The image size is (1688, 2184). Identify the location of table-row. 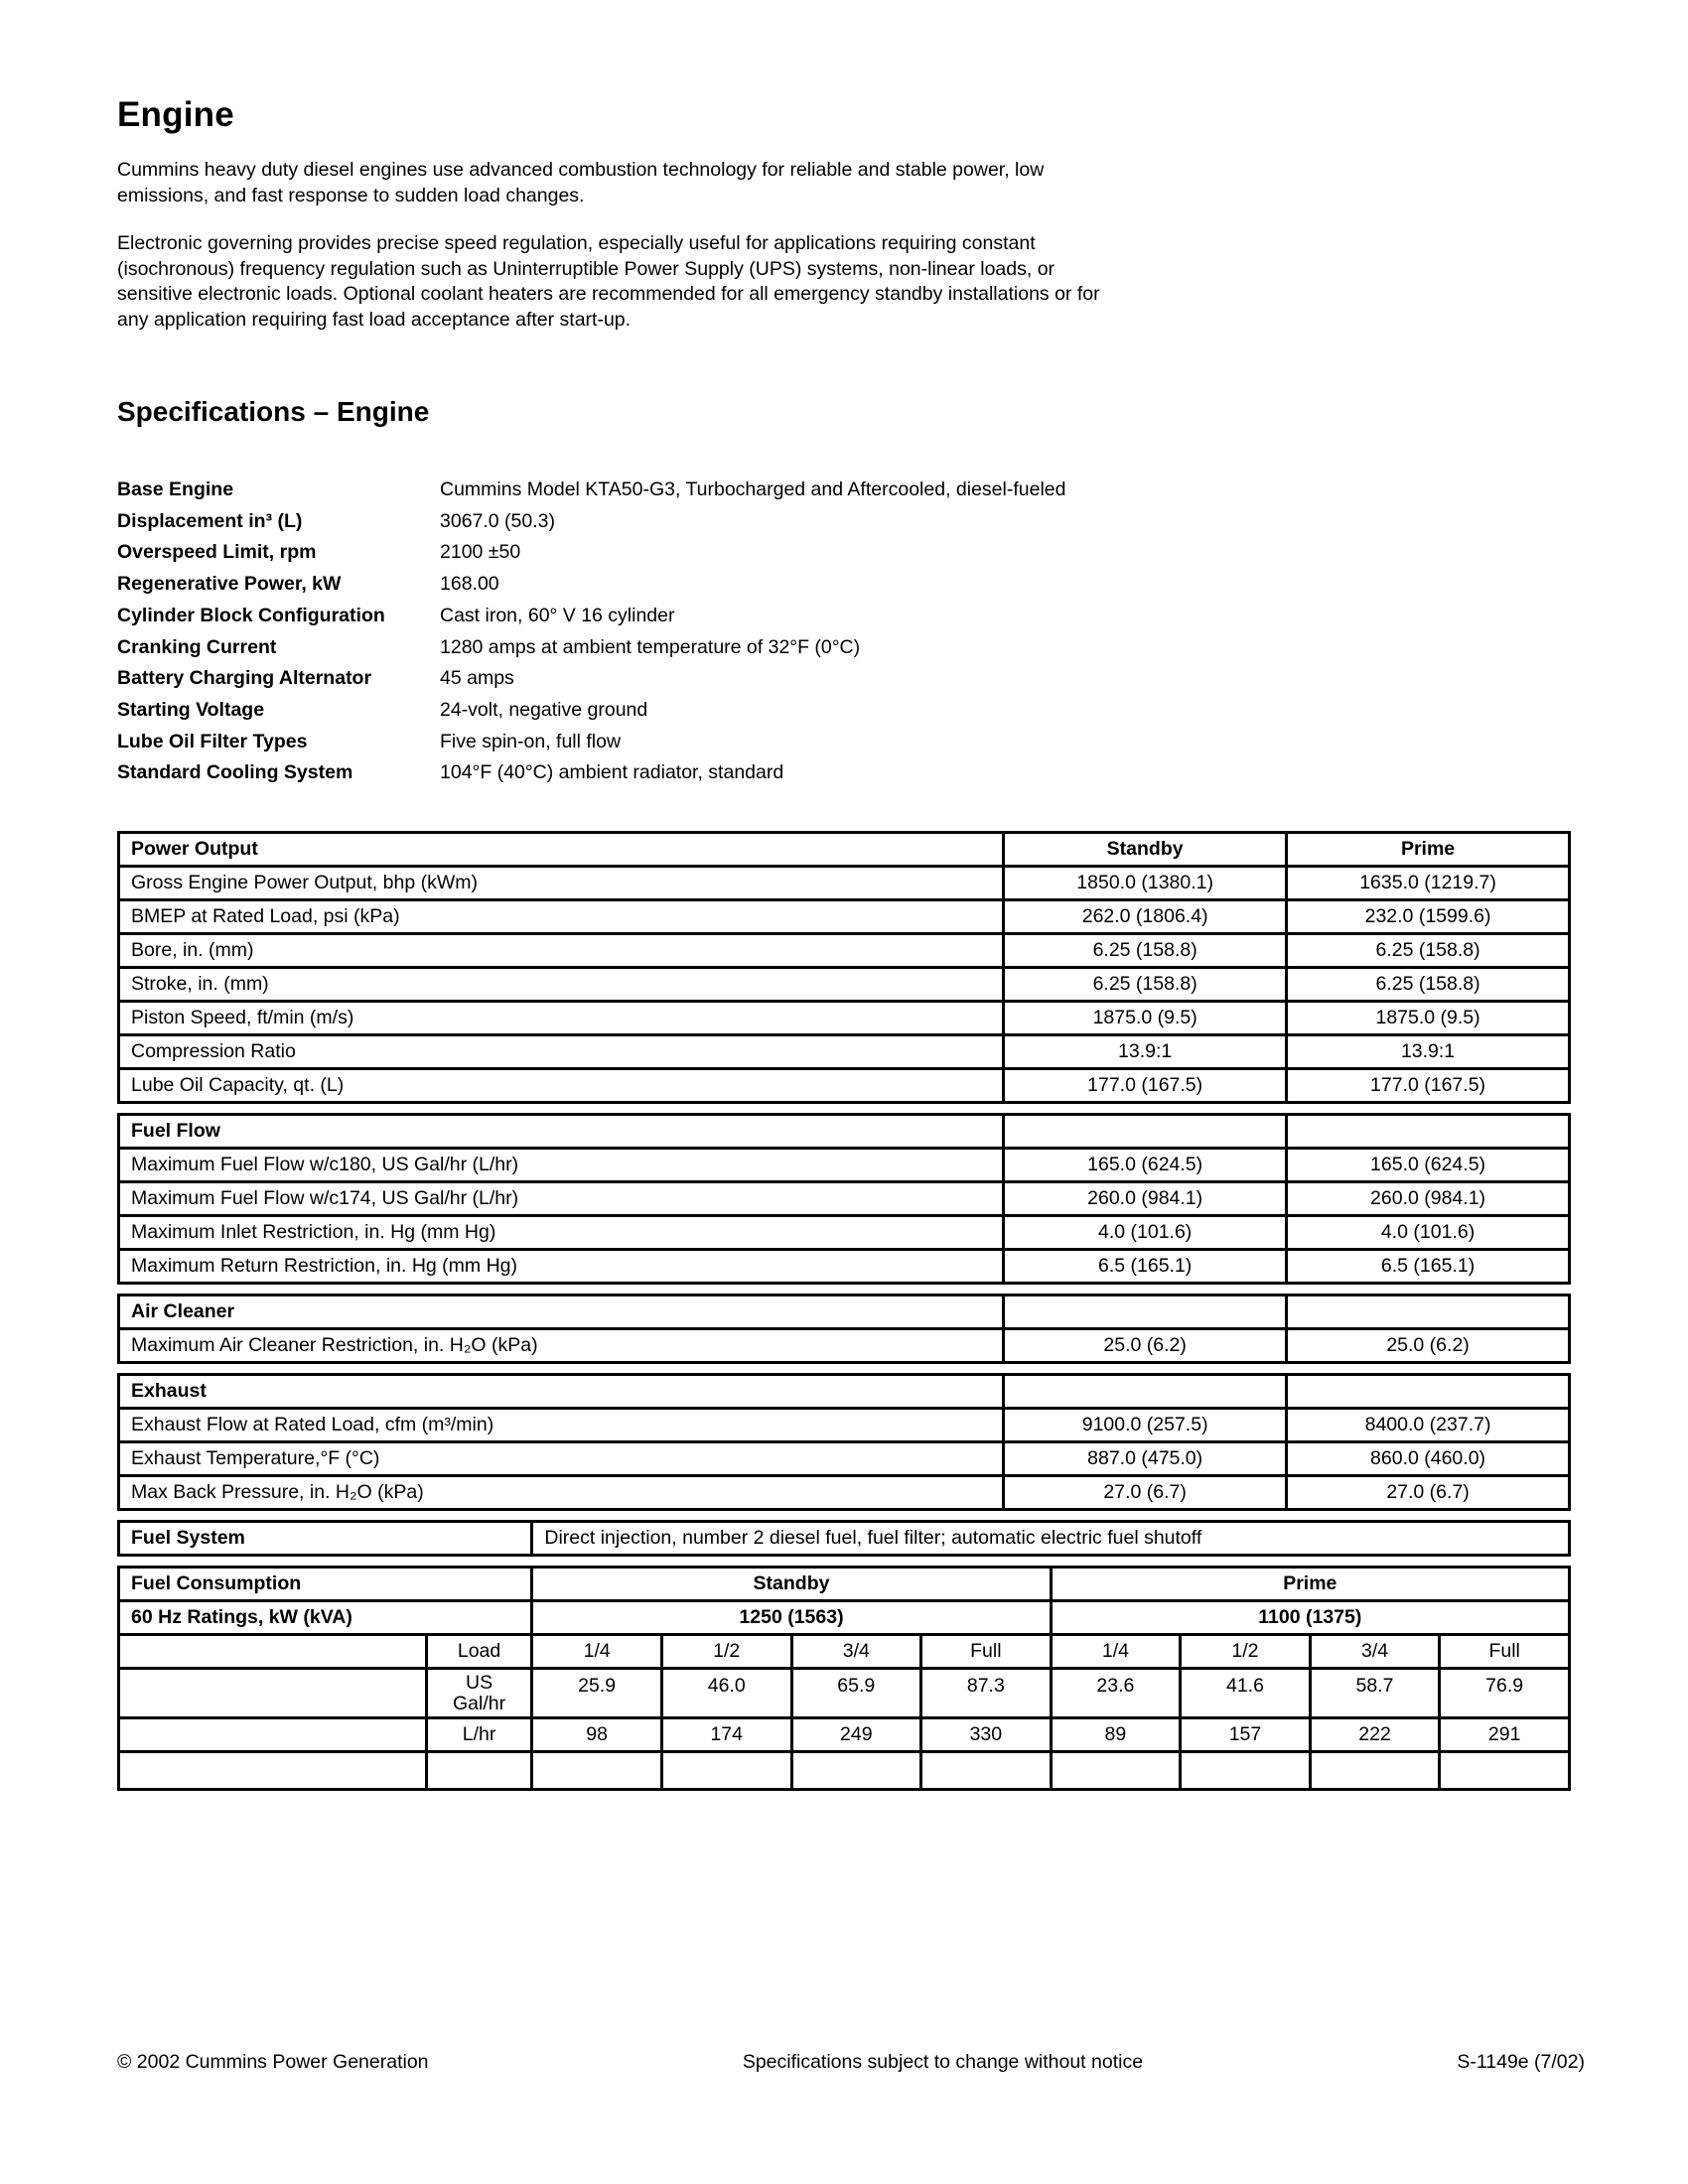
(844, 1771).